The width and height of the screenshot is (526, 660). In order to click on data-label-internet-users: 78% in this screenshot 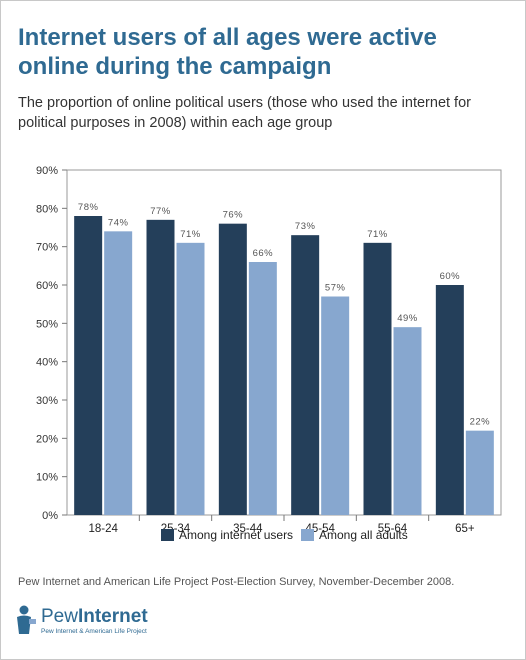, I will do `click(88, 207)`.